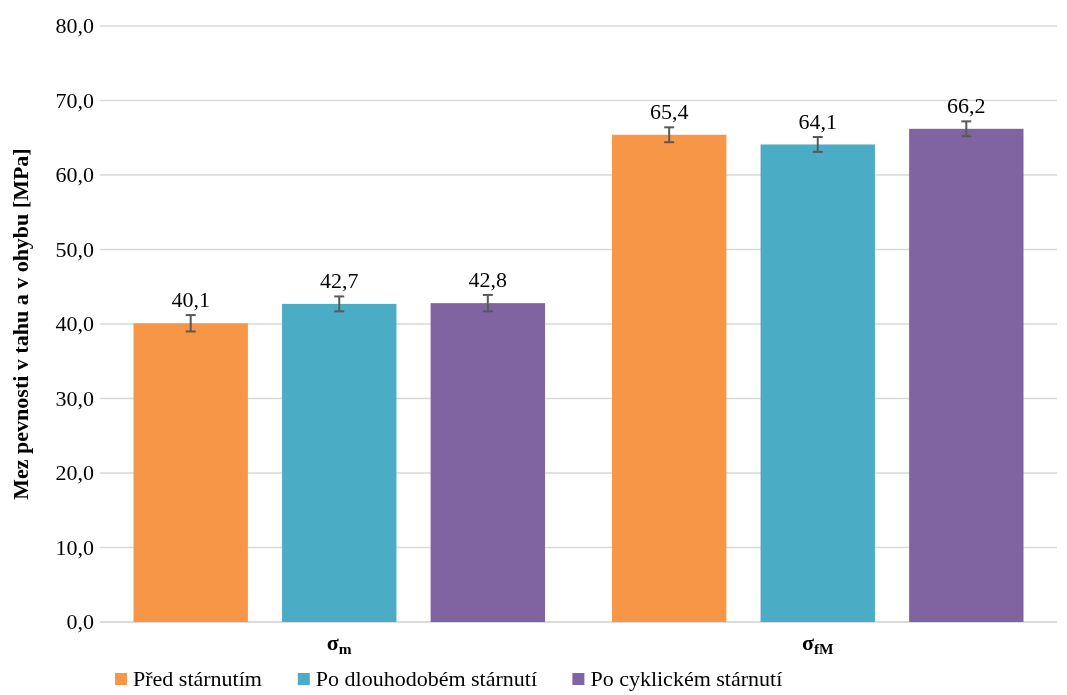 Image resolution: width=1067 pixels, height=695 pixels. Describe the element at coordinates (339, 281) in the screenshot. I see `data-label: 42,7` at that location.